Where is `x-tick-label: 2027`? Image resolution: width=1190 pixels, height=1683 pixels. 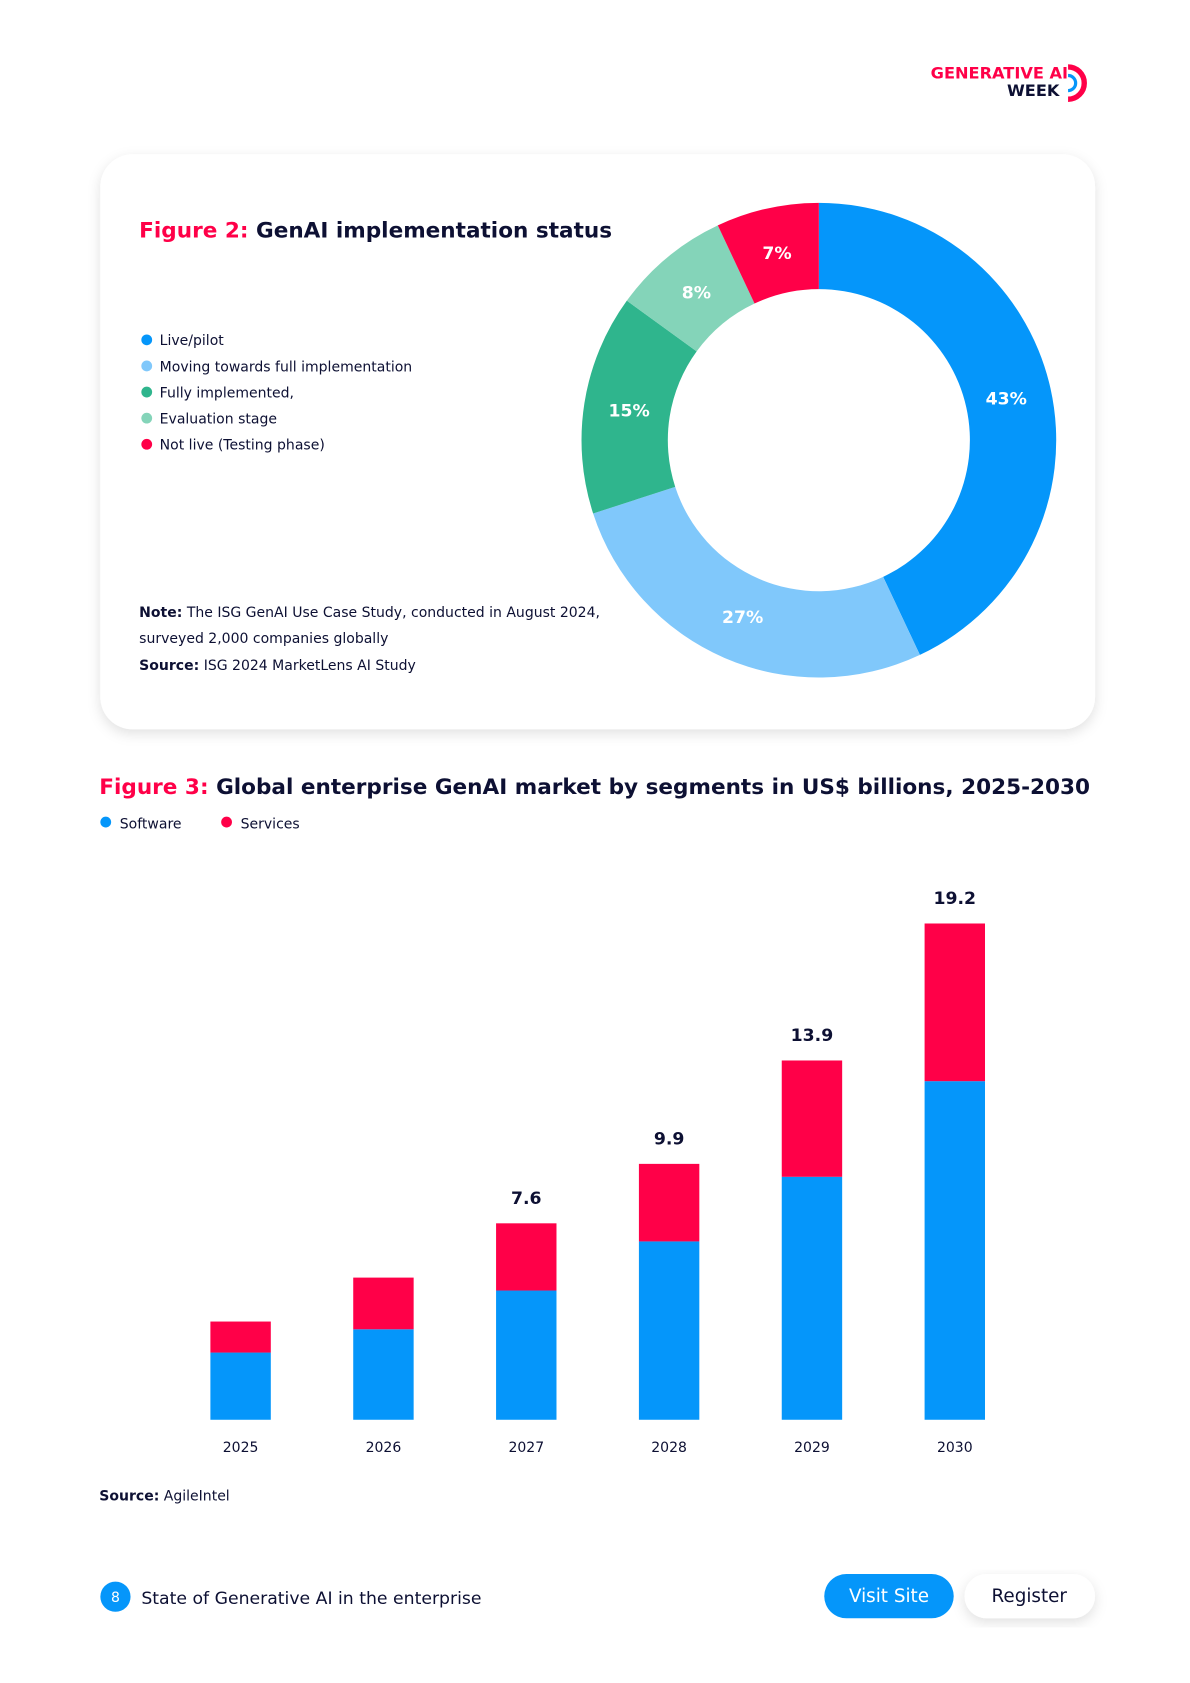 x-tick-label: 2027 is located at coordinates (526, 1448).